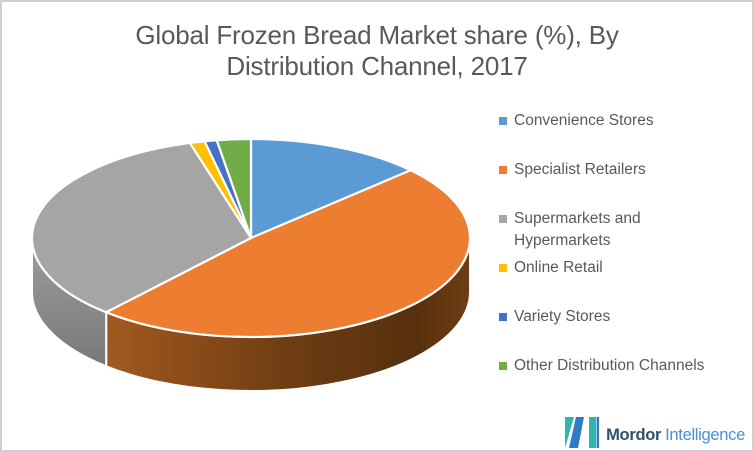 This screenshot has height=452, width=754. Describe the element at coordinates (234, 188) in the screenshot. I see `pie-slice-other-distribution-channels` at that location.